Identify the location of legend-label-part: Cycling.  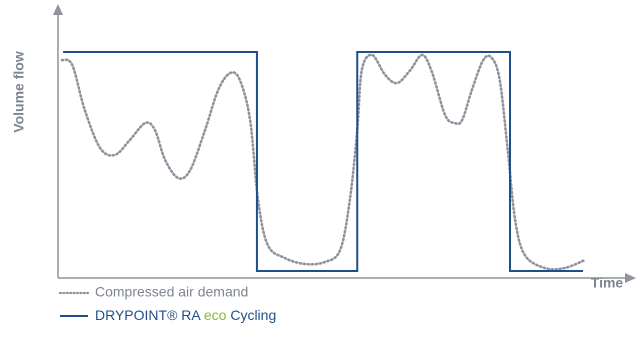
(251, 315).